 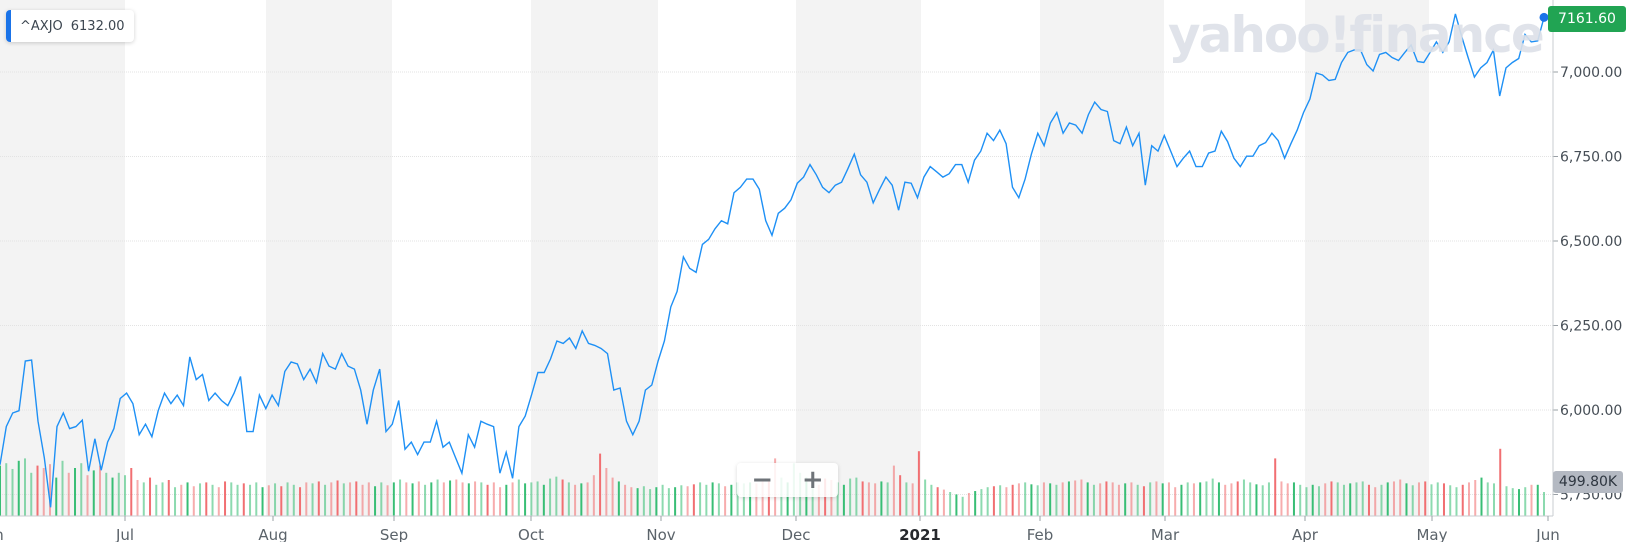 I want to click on zoom-out-button: −, so click(x=762, y=480).